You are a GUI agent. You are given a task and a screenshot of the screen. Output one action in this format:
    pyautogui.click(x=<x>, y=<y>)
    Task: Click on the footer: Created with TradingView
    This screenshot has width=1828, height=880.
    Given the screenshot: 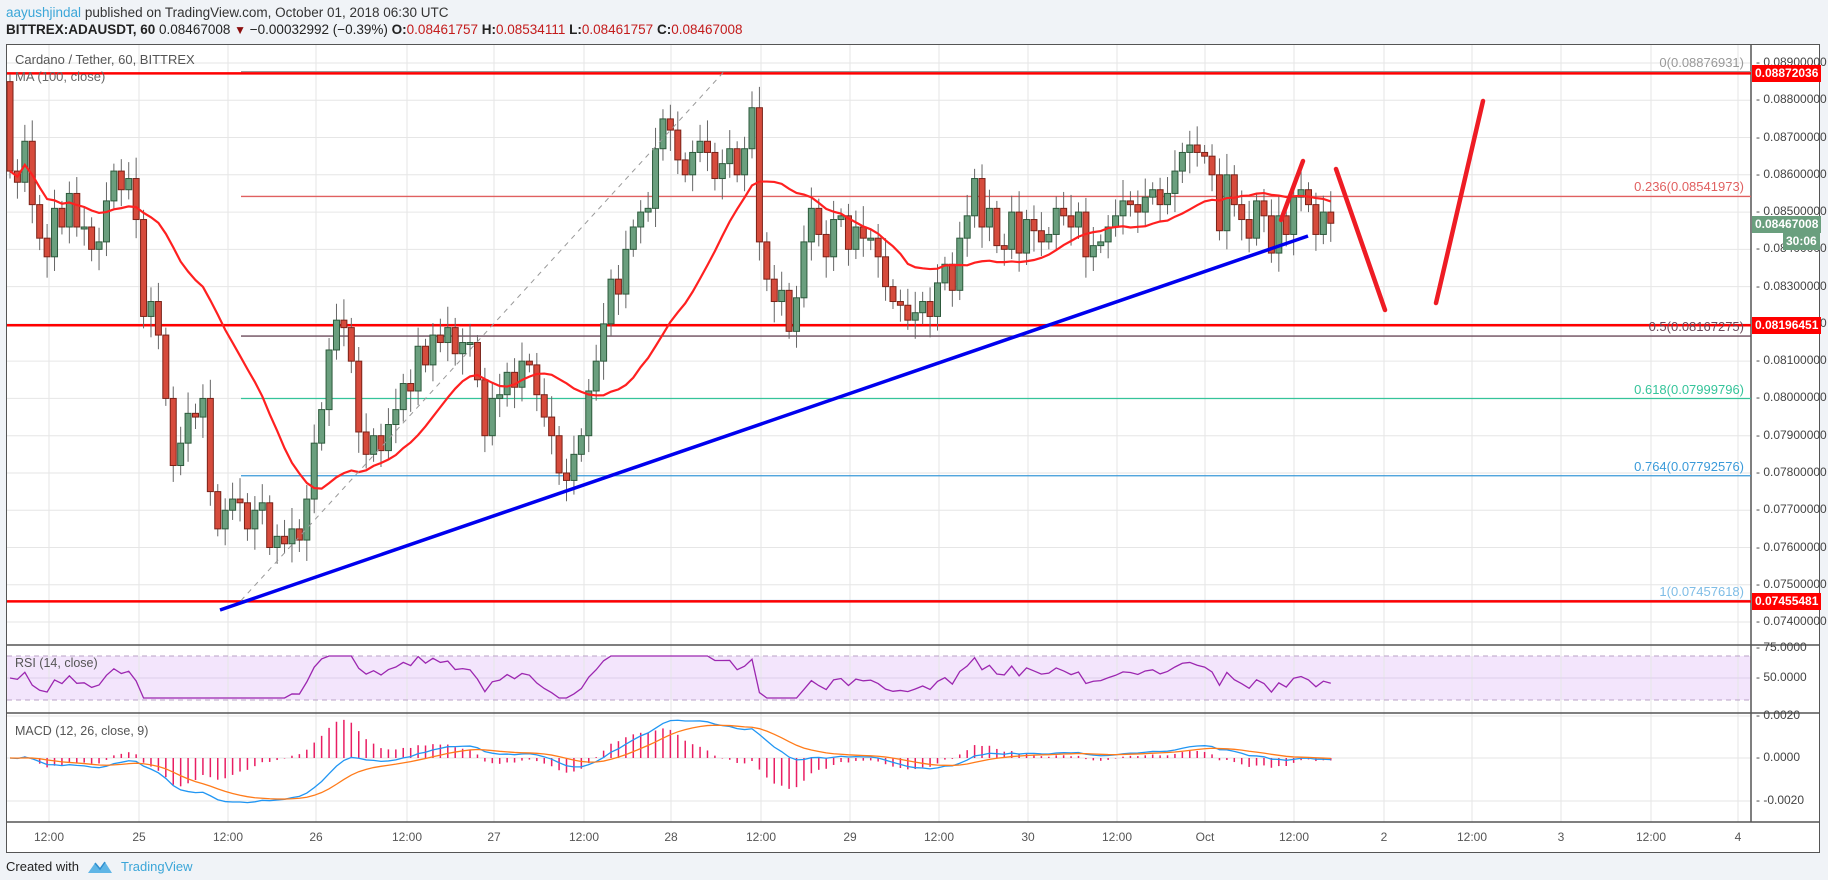 What is the action you would take?
    pyautogui.click(x=99, y=866)
    